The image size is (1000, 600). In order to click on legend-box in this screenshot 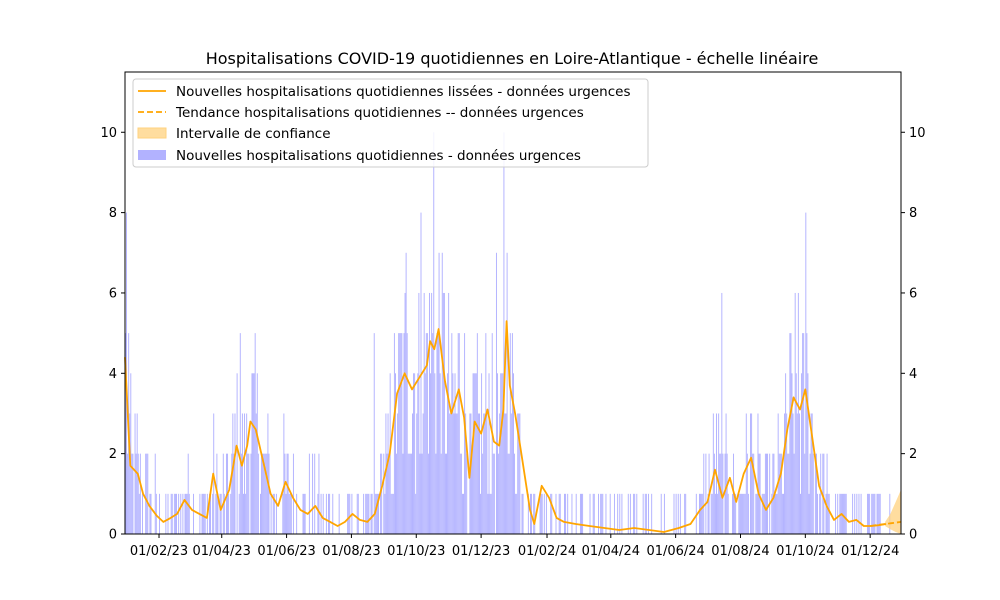, I will do `click(390, 123)`.